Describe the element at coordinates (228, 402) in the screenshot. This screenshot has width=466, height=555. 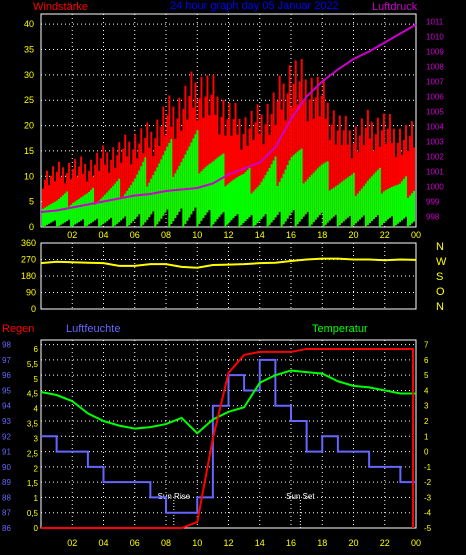
I see `temperature-line` at that location.